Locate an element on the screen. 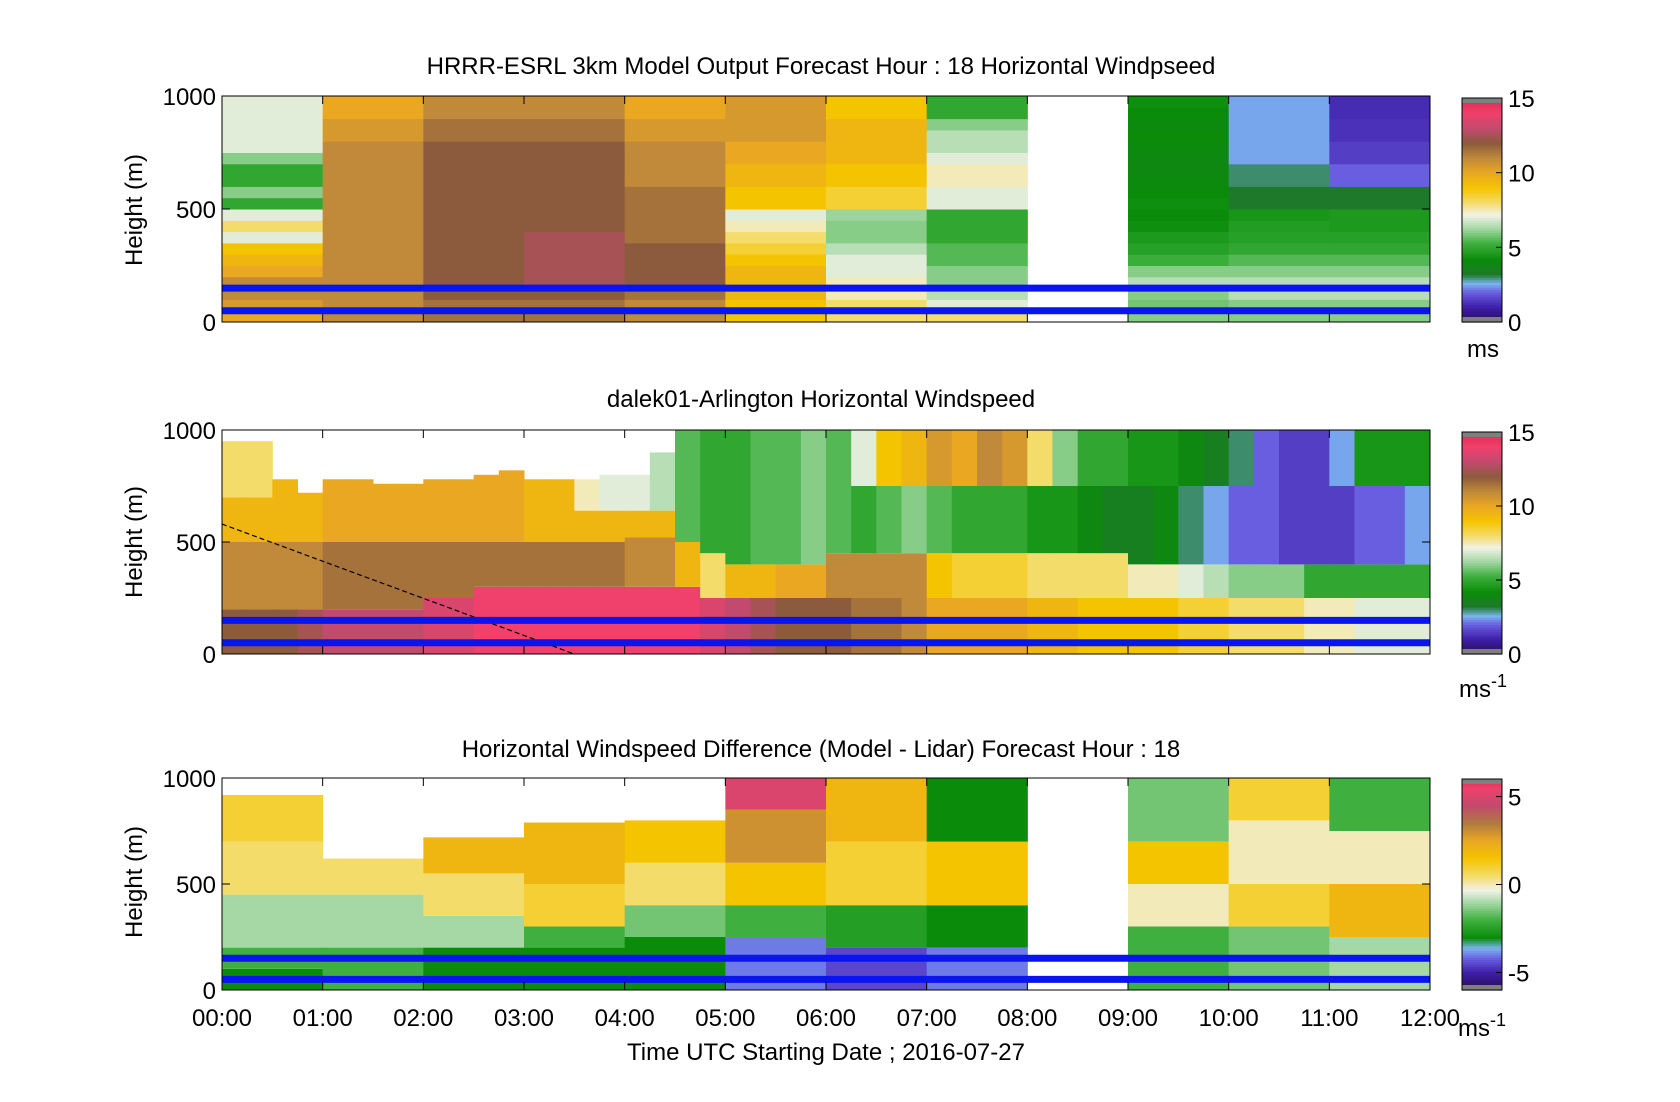 The image size is (1680, 1102). colorbar-unit: ms is located at coordinates (1483, 349).